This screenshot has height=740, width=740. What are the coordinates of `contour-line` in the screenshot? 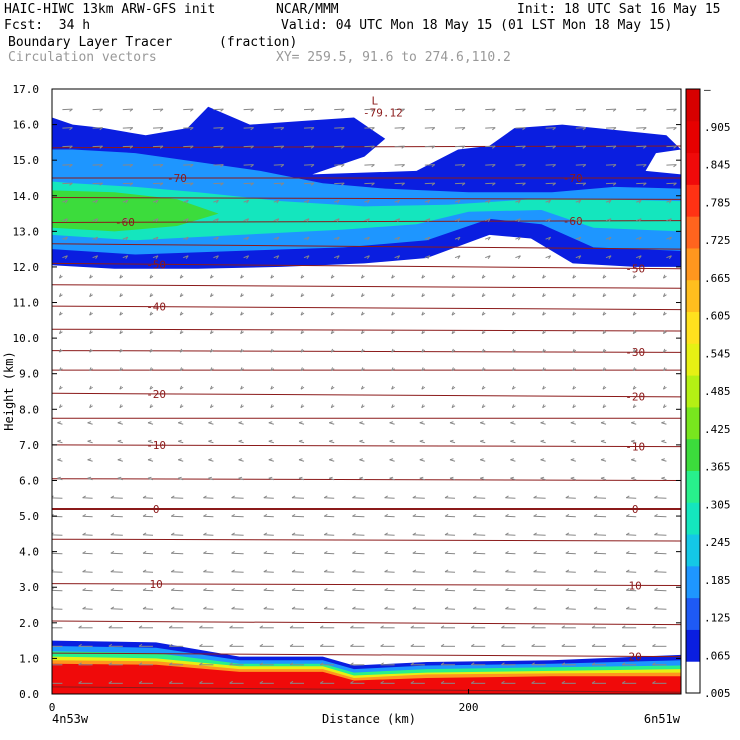 It's located at (366, 351).